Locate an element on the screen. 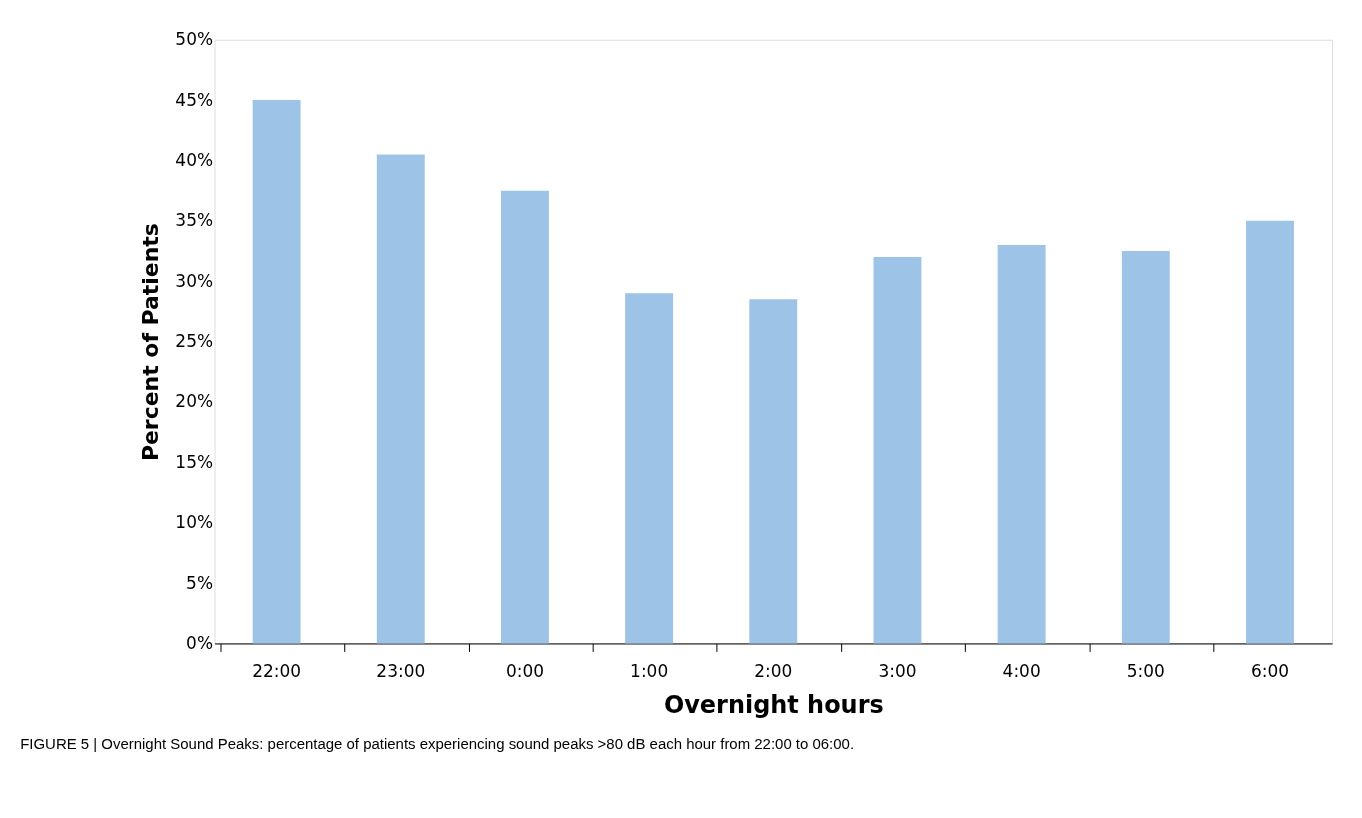  x-axis-title: Overnight hours is located at coordinates (773, 704).